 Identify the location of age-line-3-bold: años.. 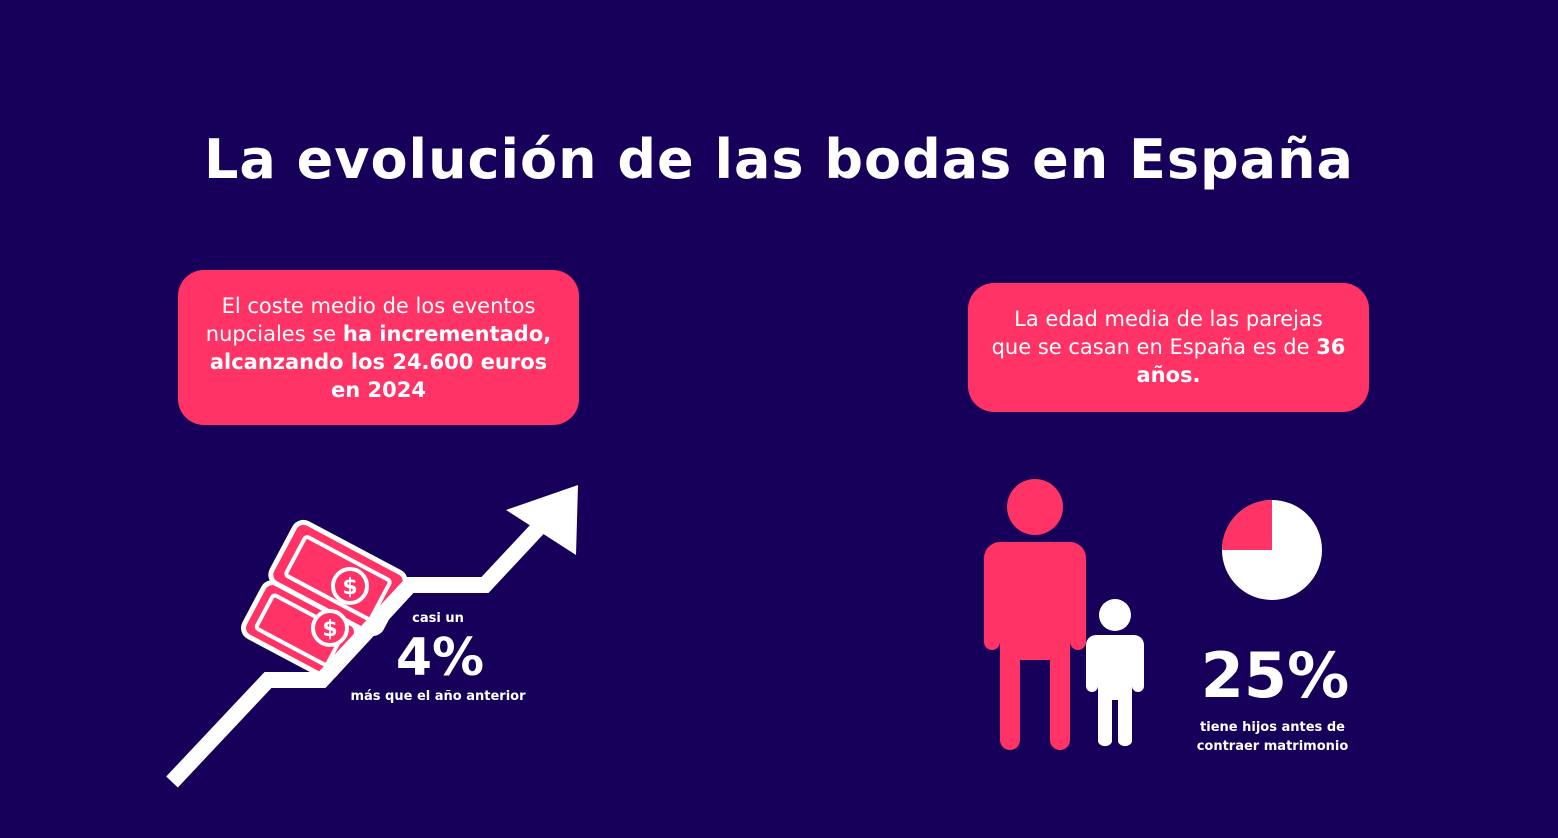
(1168, 375).